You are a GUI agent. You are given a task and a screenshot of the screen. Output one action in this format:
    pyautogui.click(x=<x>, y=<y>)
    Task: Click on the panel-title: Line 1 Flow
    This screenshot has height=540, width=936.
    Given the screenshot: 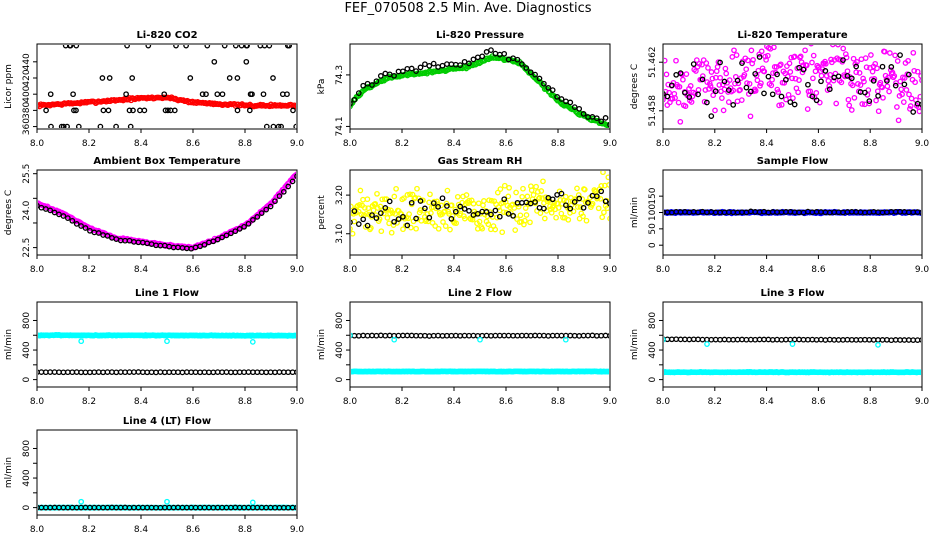 What is the action you would take?
    pyautogui.click(x=167, y=293)
    